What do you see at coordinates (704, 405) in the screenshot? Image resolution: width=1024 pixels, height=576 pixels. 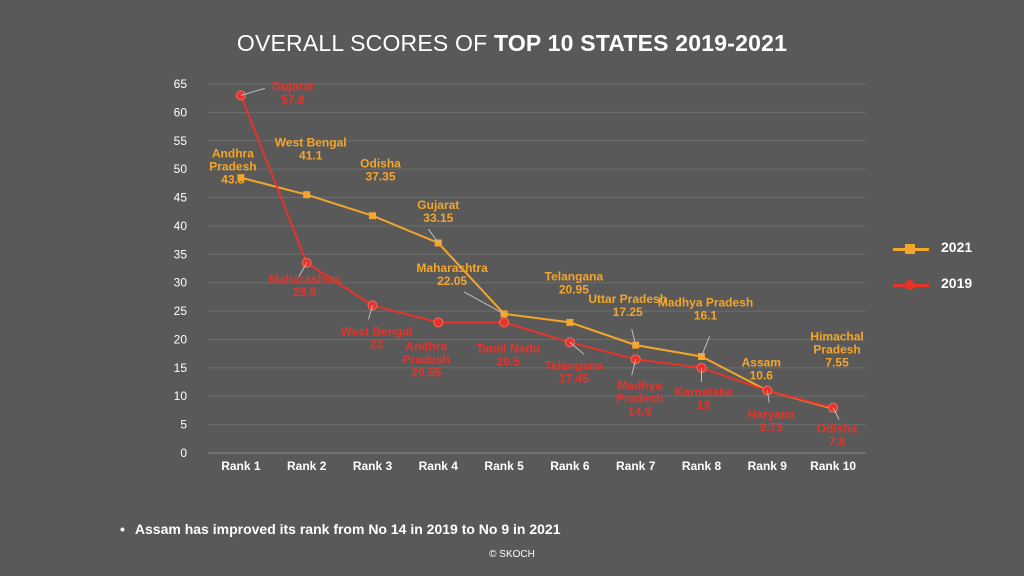 I see `data-label-2019: 13` at bounding box center [704, 405].